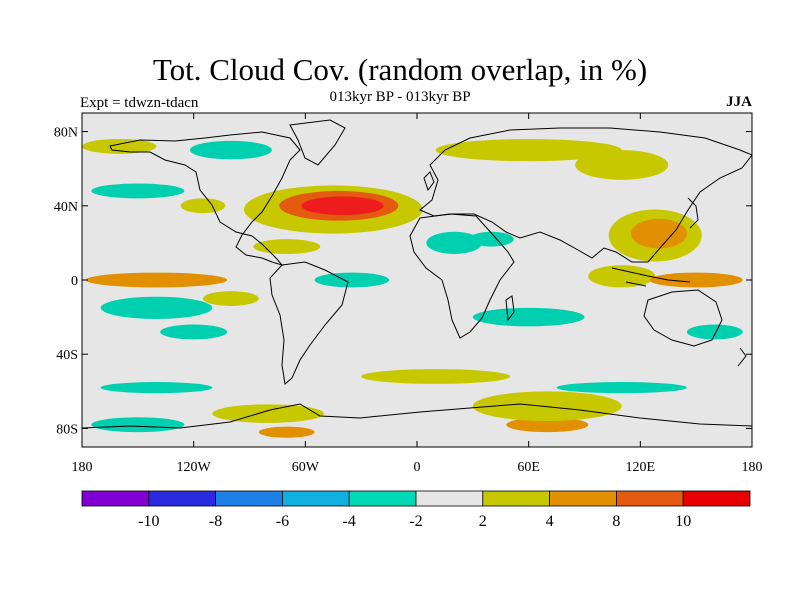 The height and width of the screenshot is (600, 800). I want to click on colorbar-label: -10, so click(148, 521).